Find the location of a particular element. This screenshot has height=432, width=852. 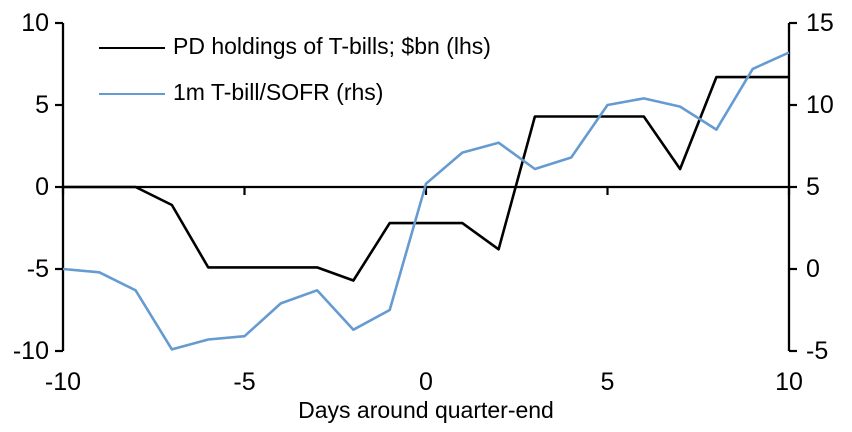

right-axis-tick-label: 10 is located at coordinates (820, 105).